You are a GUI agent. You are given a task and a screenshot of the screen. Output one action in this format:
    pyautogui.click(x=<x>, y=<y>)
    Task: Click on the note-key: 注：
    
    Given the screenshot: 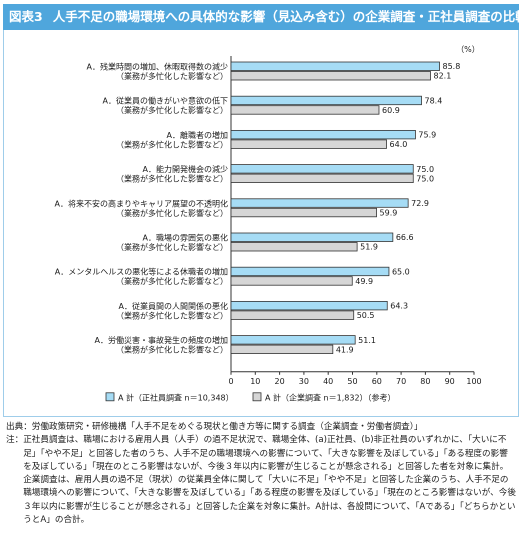 What is the action you would take?
    pyautogui.click(x=15, y=440)
    